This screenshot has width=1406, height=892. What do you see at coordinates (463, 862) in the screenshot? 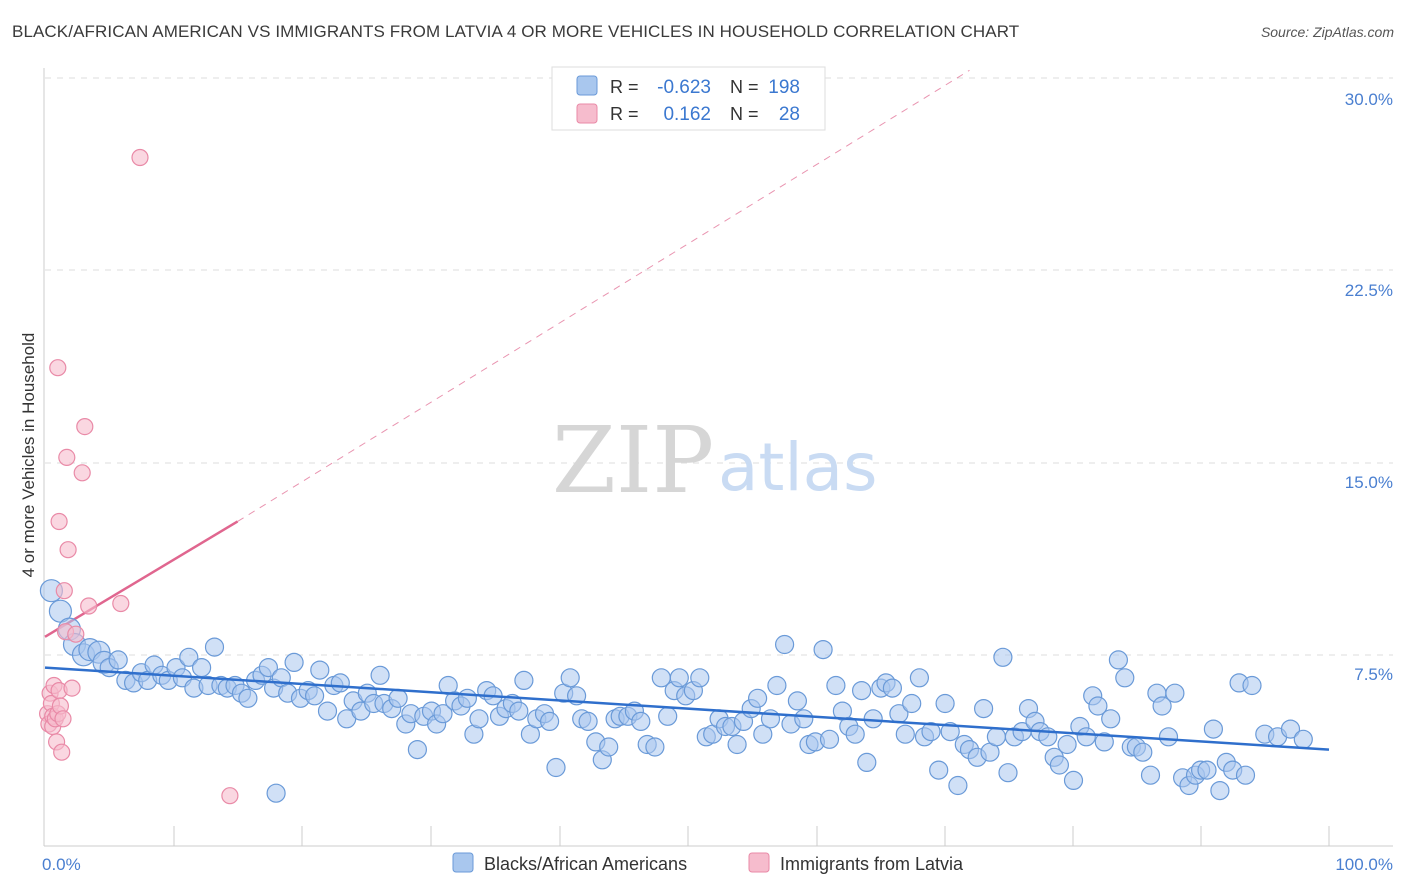
I see `series-legend-swatch-blue` at bounding box center [463, 862].